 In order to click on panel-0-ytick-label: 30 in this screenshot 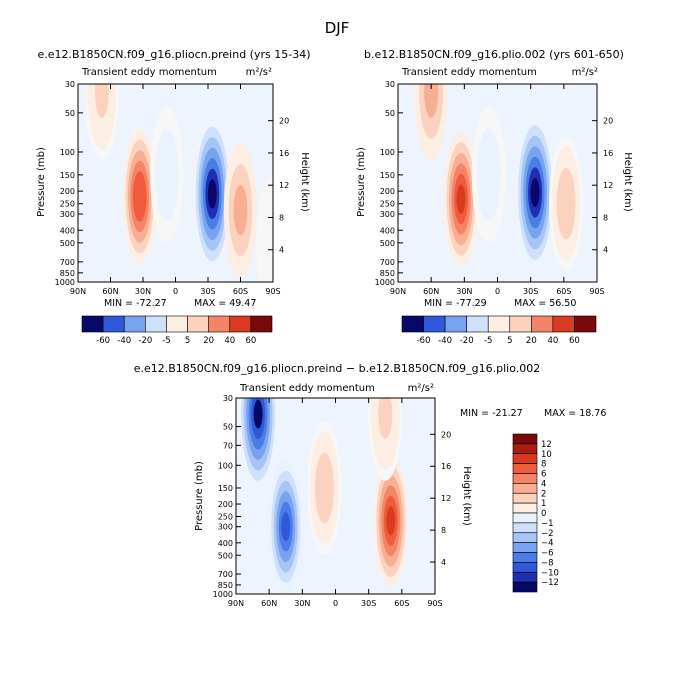, I will do `click(70, 84)`.